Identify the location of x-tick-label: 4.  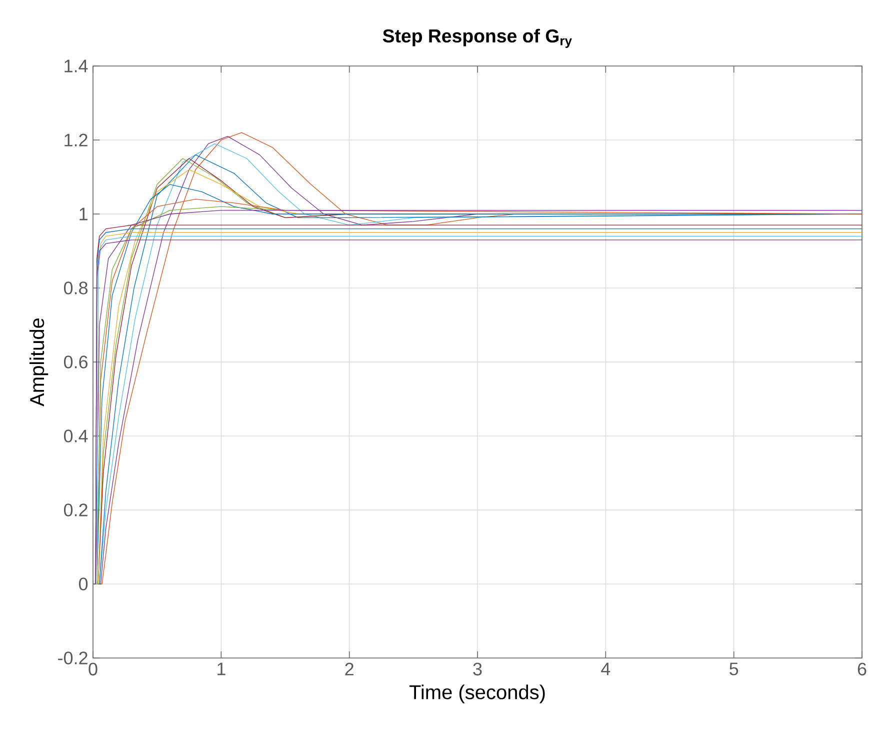
(605, 669).